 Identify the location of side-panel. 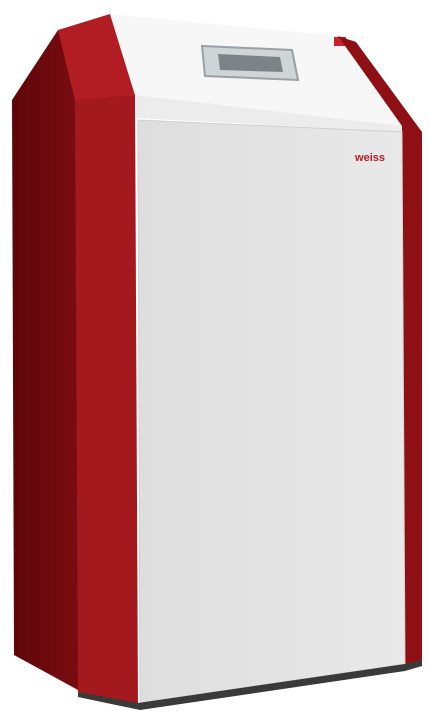
(45, 360).